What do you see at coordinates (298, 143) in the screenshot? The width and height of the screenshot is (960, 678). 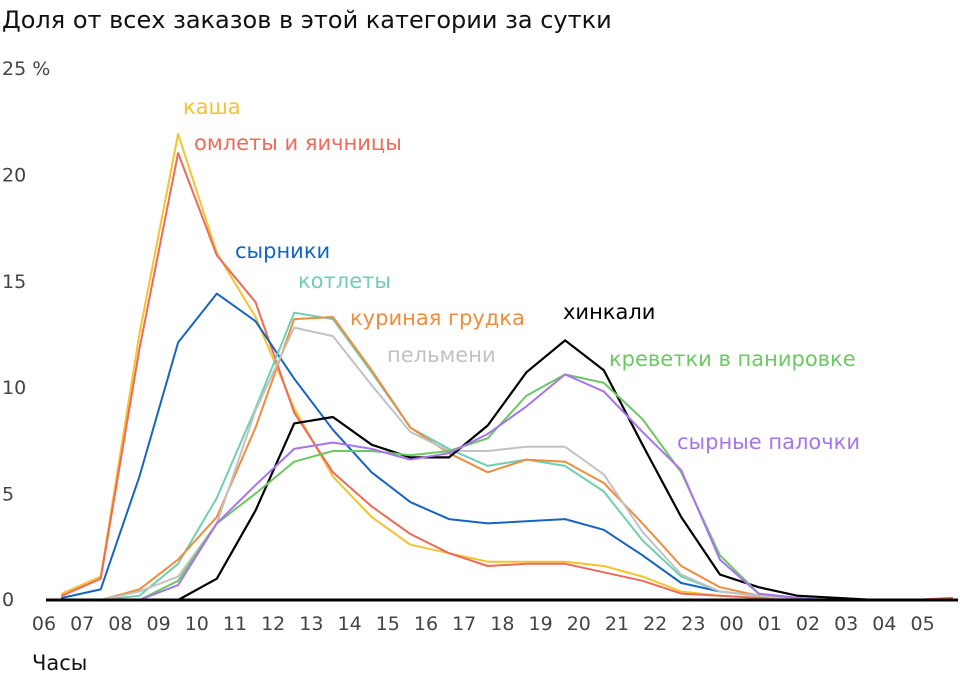 I see `series-label: омлеты и яичницы` at bounding box center [298, 143].